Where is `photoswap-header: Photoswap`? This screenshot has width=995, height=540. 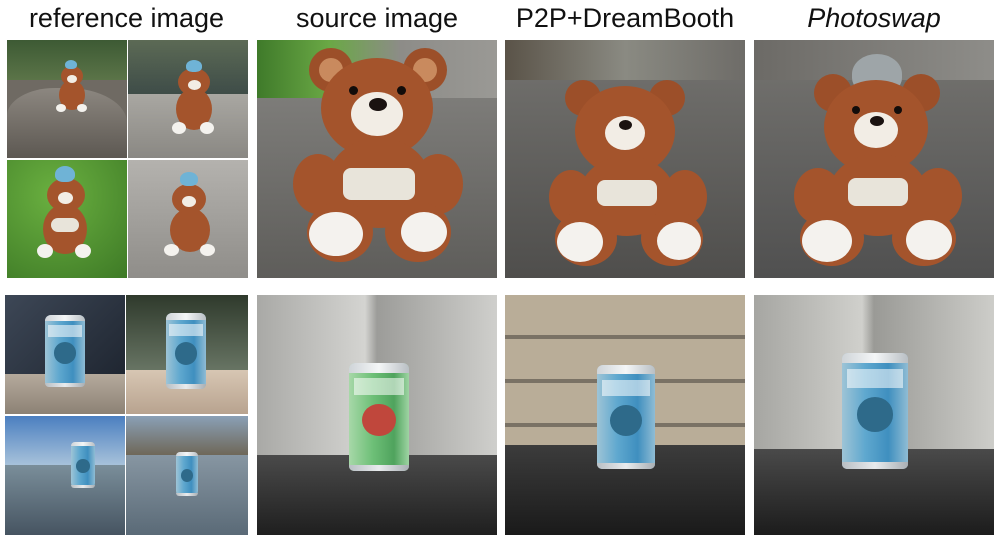
photoswap-header: Photoswap is located at coordinates (874, 18).